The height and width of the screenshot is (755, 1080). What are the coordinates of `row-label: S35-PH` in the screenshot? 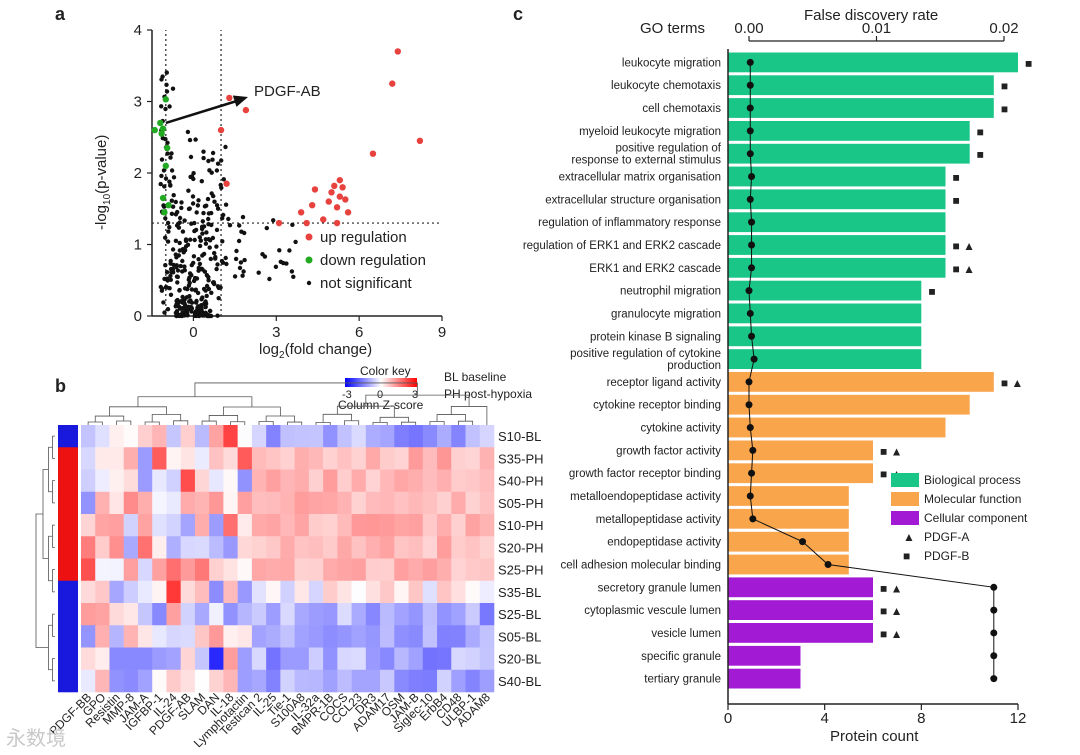 It's located at (521, 458).